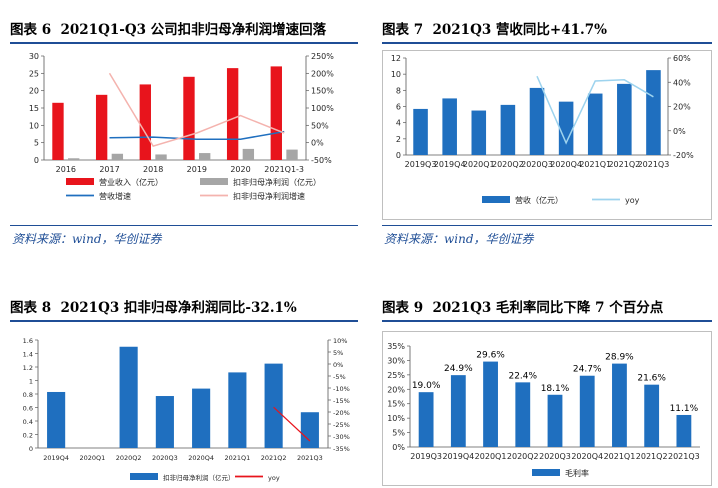 The width and height of the screenshot is (718, 488). What do you see at coordinates (547, 43) in the screenshot?
I see `title-rule` at bounding box center [547, 43].